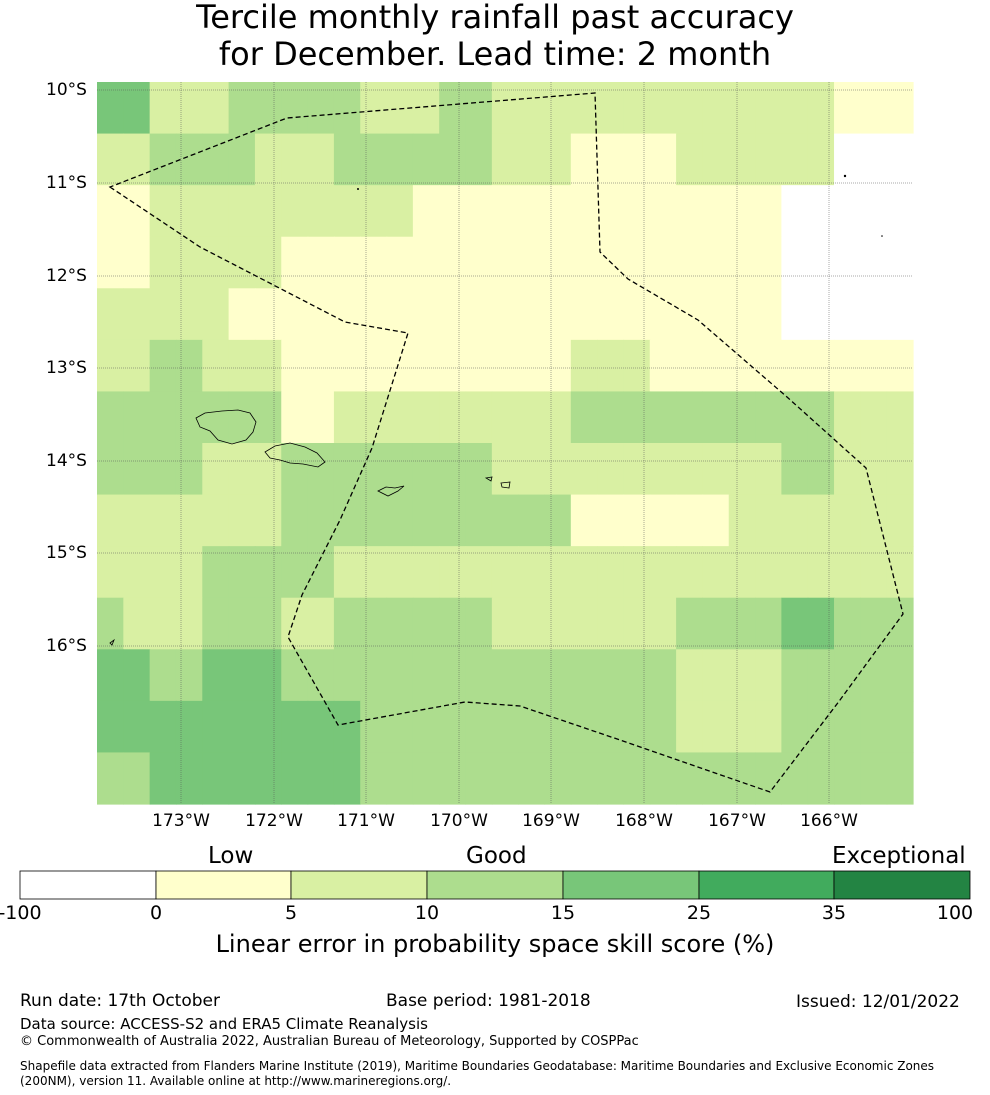 This screenshot has width=990, height=1095. I want to click on lat-label: 15°S, so click(66, 553).